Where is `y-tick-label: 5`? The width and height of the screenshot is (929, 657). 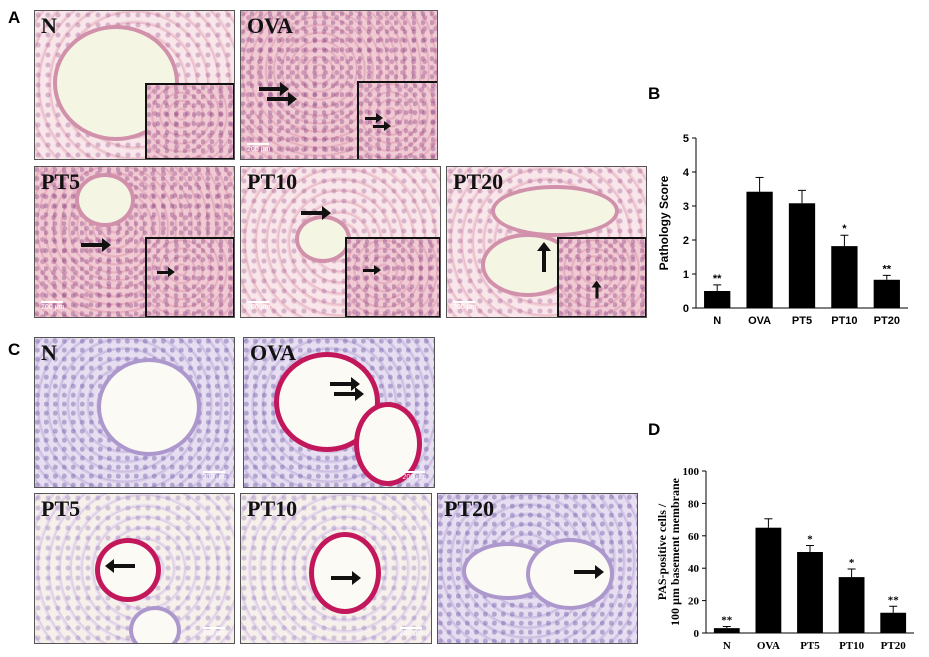
y-tick-label: 5 is located at coordinates (686, 139).